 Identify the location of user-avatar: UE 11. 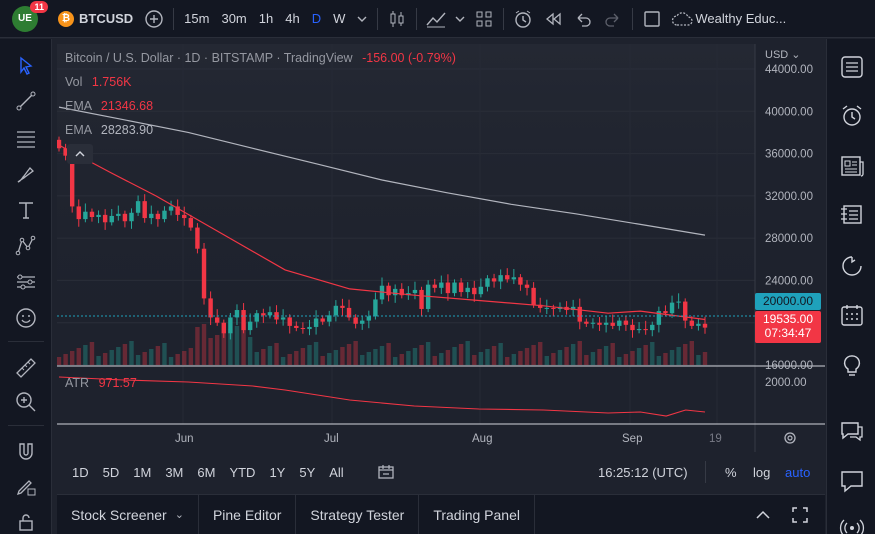
(30, 16).